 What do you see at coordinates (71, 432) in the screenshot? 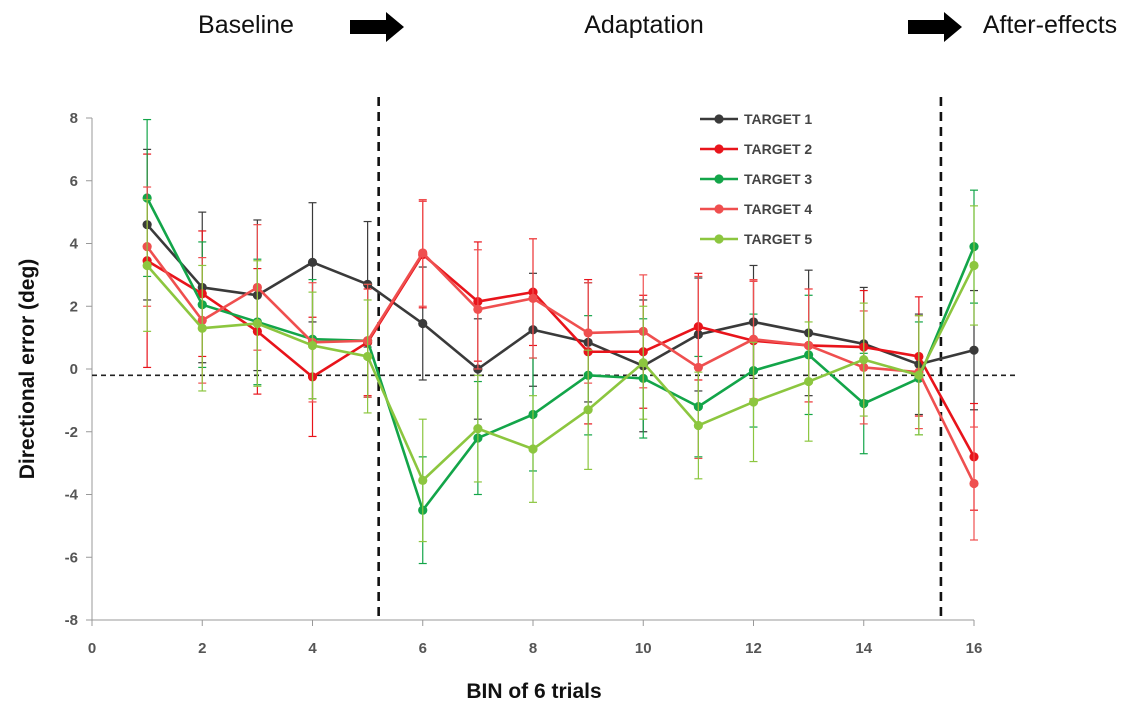
I see `y-tick-label: -2` at bounding box center [71, 432].